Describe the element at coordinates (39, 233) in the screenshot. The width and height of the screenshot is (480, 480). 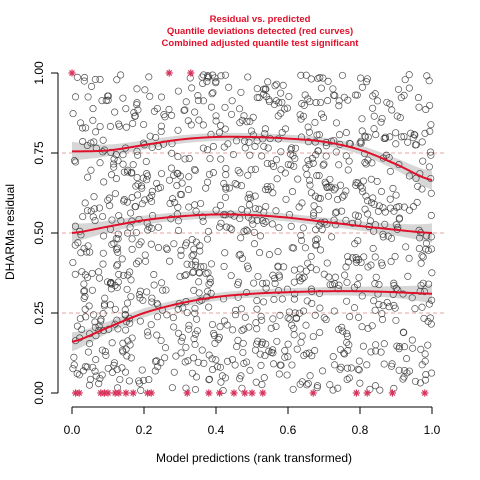
I see `y-tick-label: 0.50` at that location.